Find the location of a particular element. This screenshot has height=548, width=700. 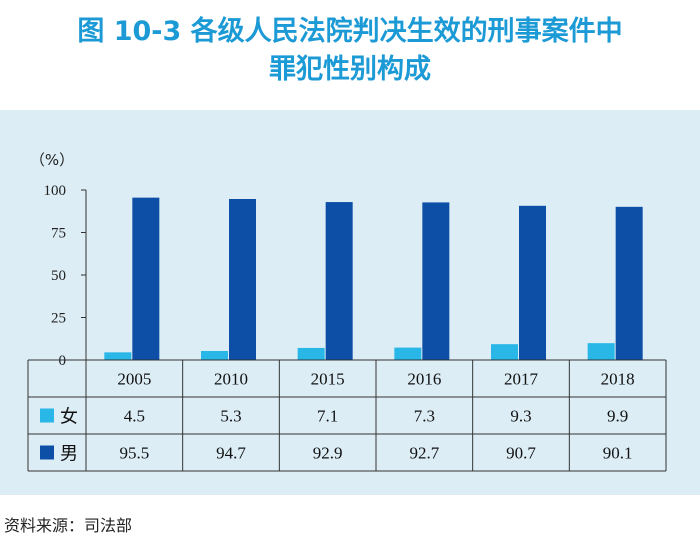

legend-label-female: 女 is located at coordinates (69, 417).